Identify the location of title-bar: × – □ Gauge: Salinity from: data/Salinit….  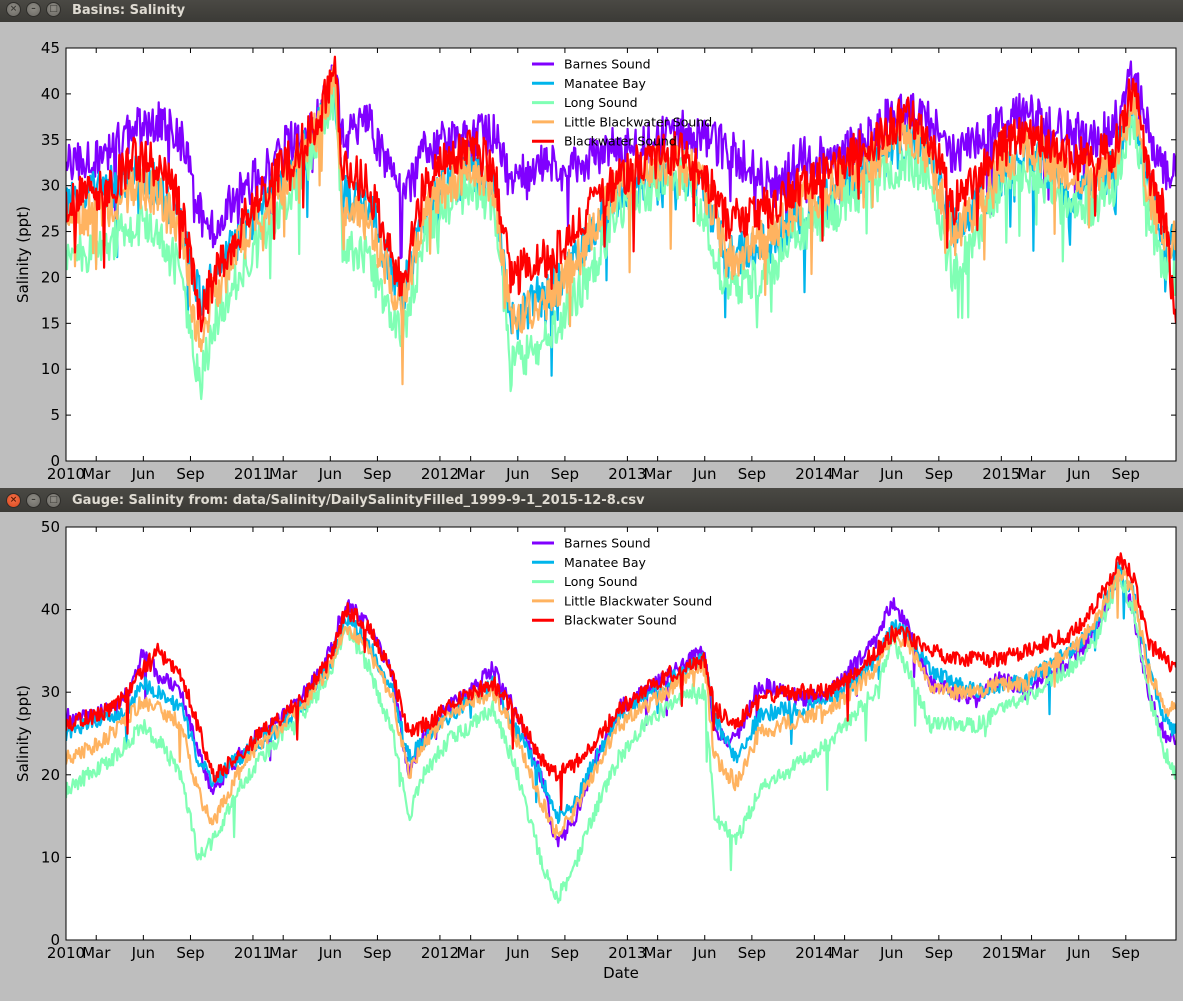
(591, 500).